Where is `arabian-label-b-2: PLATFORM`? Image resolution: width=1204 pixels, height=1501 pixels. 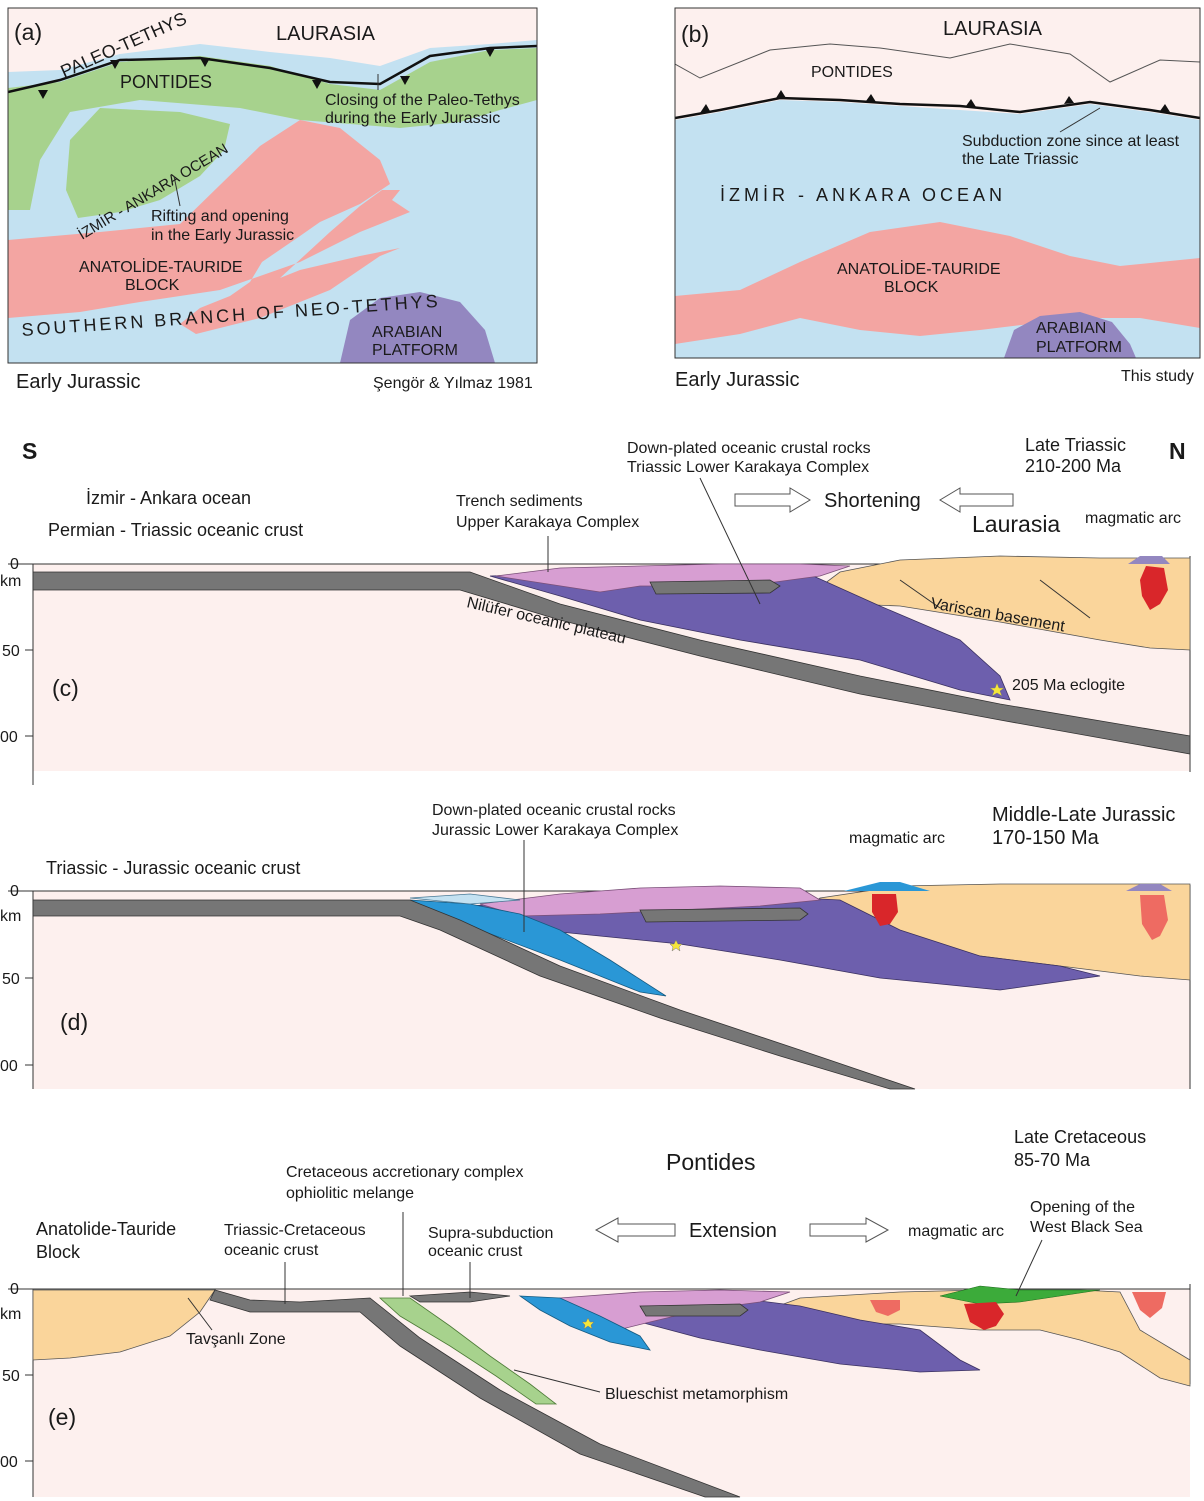
arabian-label-b-2: PLATFORM is located at coordinates (1079, 347).